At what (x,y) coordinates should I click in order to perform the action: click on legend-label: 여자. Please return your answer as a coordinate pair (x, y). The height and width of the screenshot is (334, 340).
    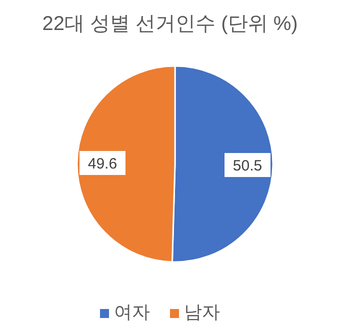
    Looking at the image, I should click on (132, 312).